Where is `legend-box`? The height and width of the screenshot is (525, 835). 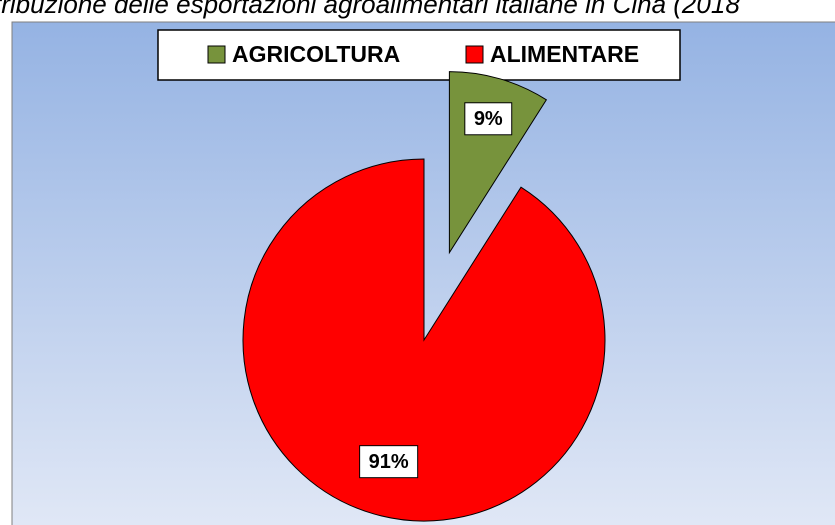 legend-box is located at coordinates (419, 55).